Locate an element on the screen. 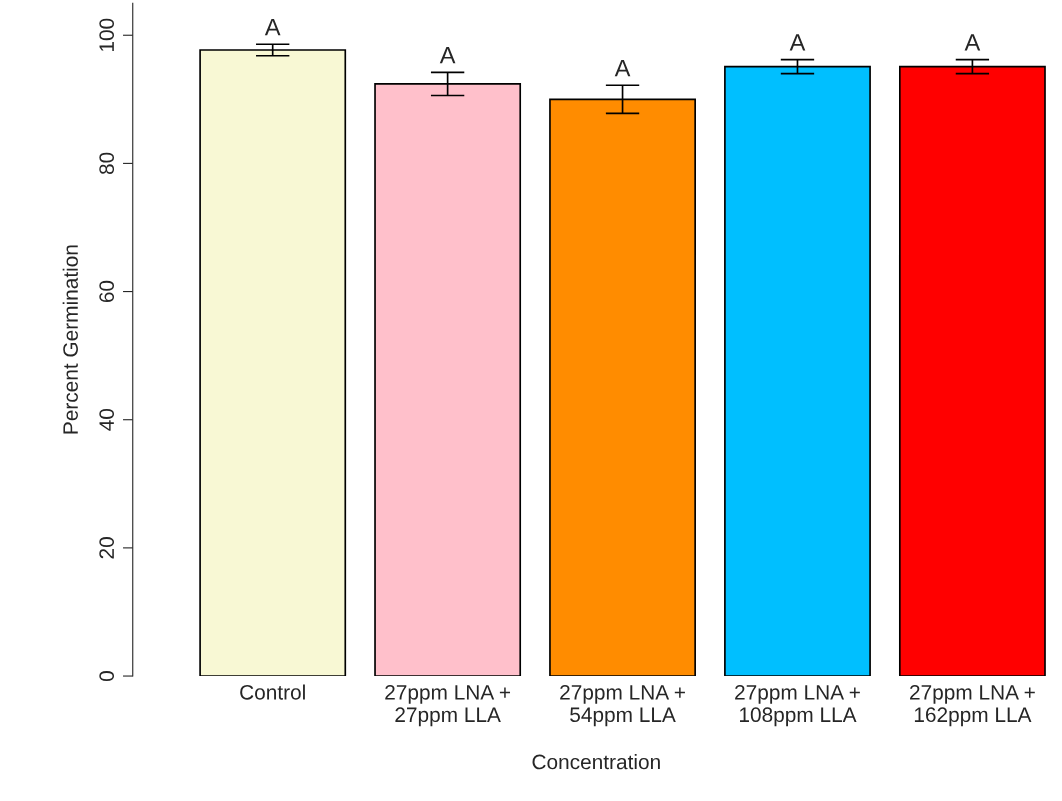 The image size is (1062, 801). x-axis-title: Concentration is located at coordinates (596, 762).